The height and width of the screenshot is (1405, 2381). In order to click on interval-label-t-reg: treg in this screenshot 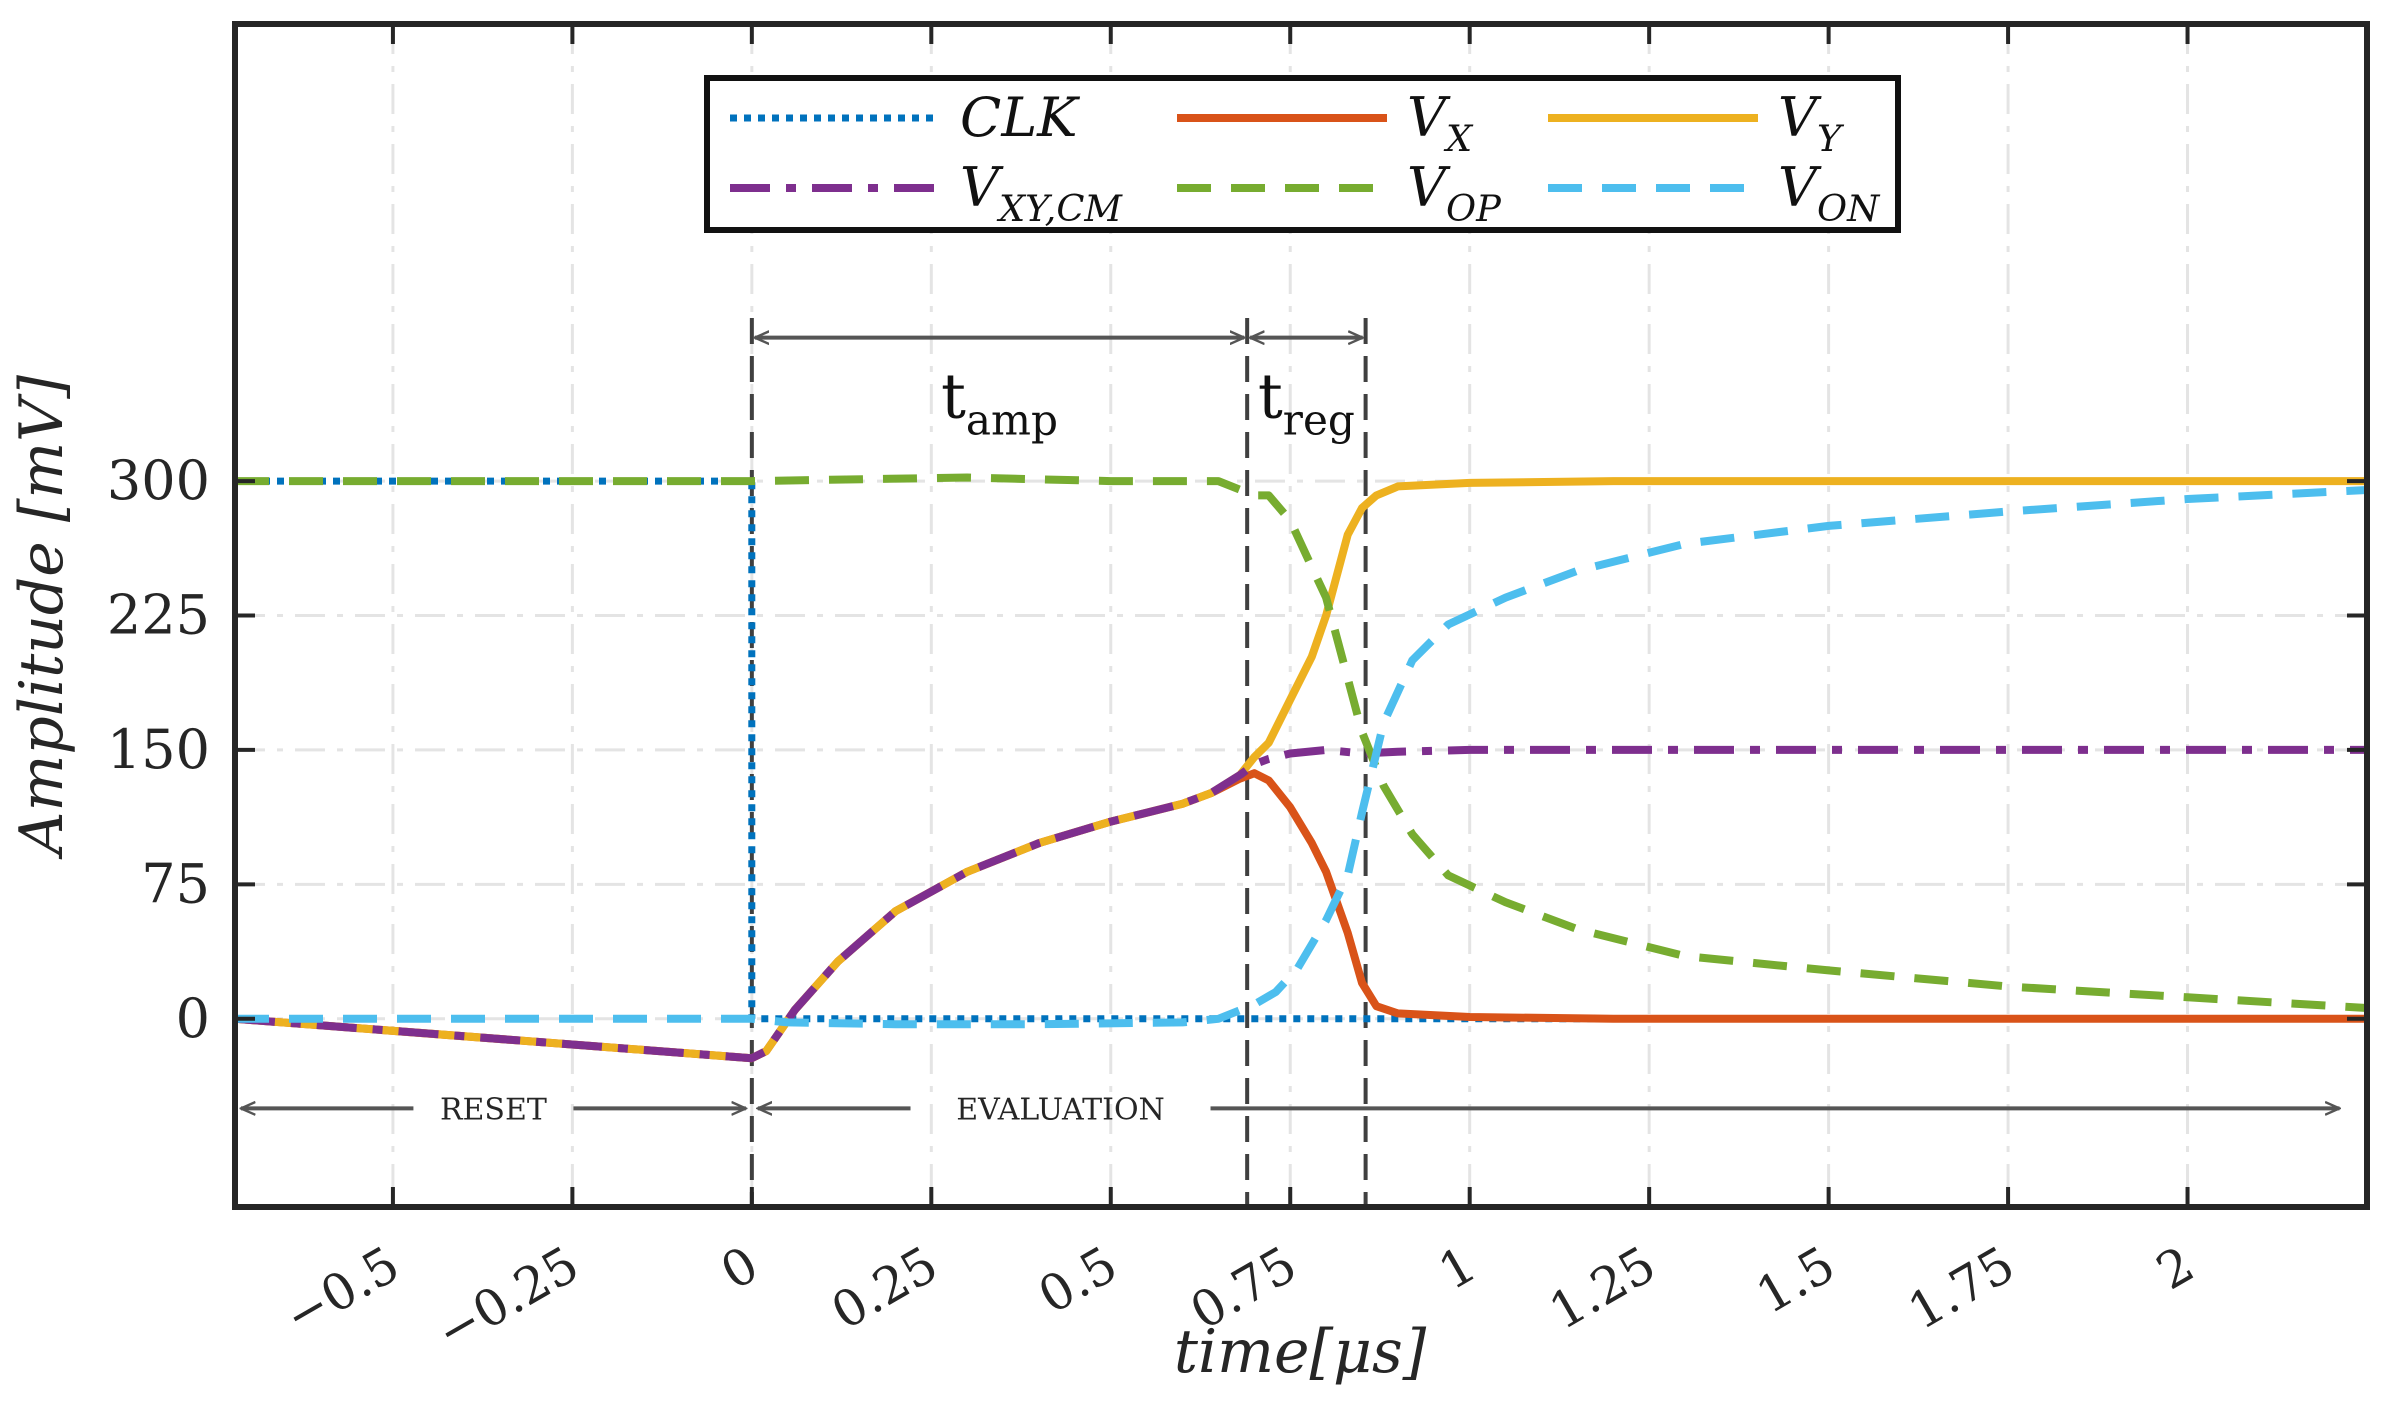, I will do `click(1306, 401)`.